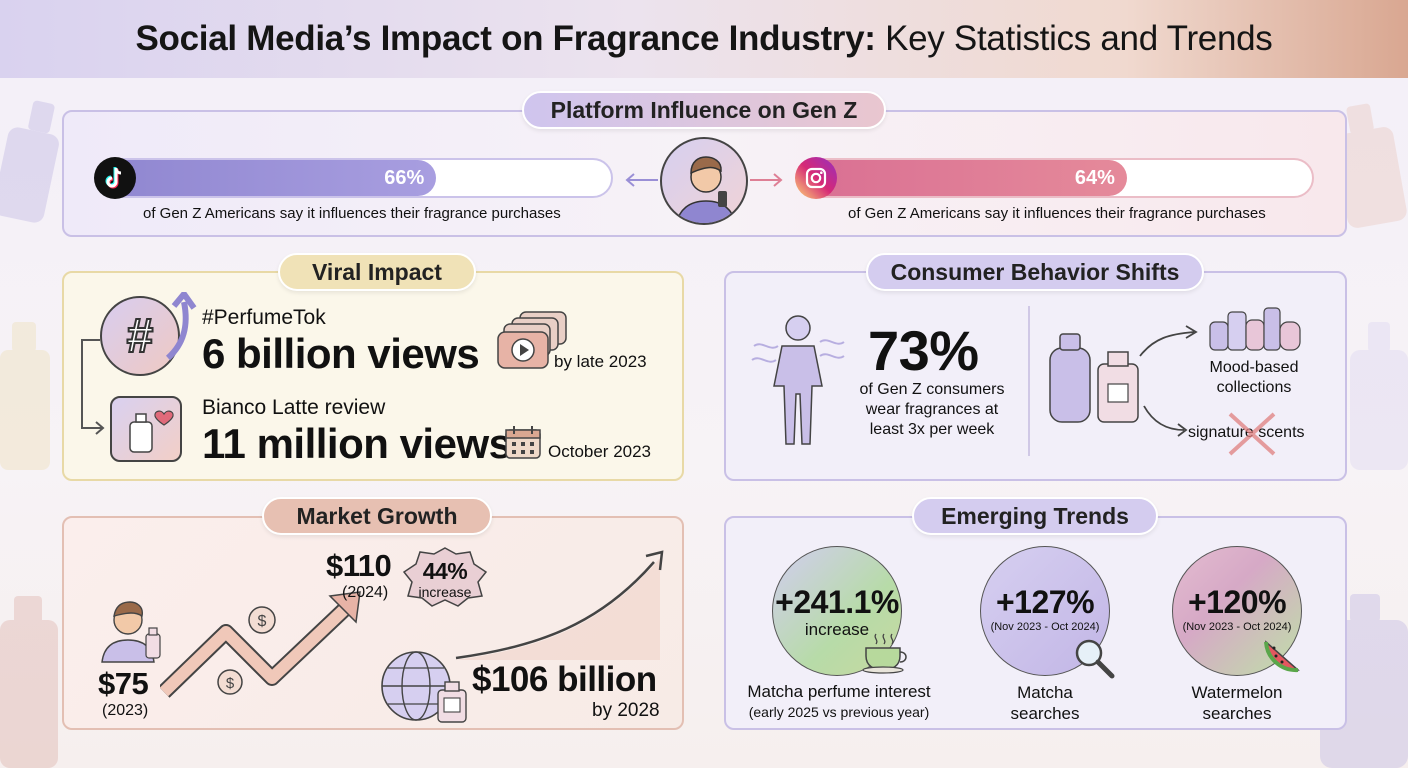 This screenshot has width=1408, height=768. Describe the element at coordinates (704, 110) in the screenshot. I see `platform-heading: Platform Influence on Gen Z` at that location.